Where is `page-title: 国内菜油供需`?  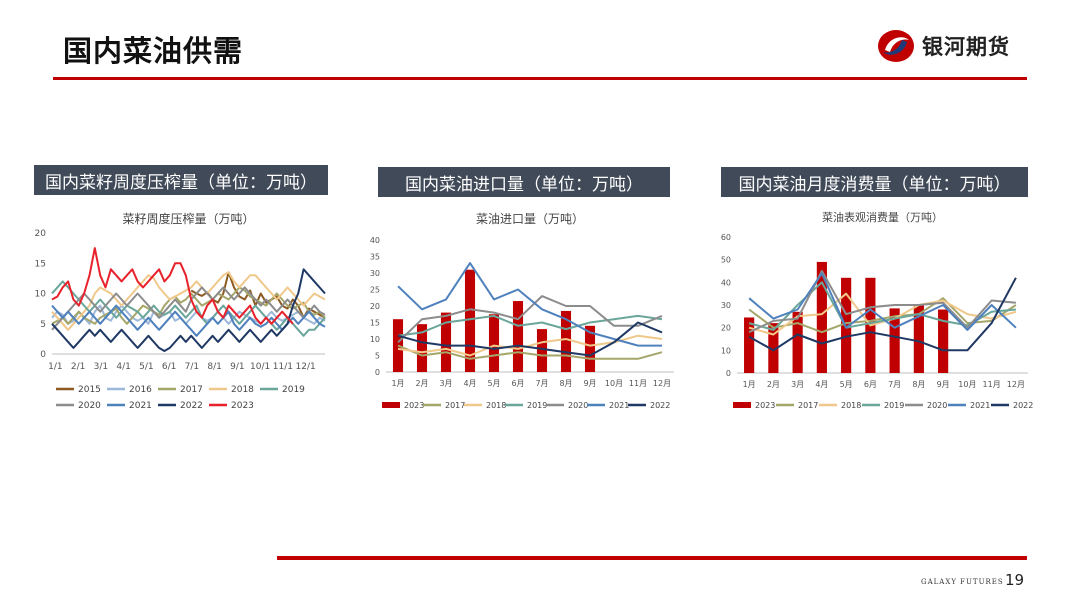 page-title: 国内菜油供需 is located at coordinates (153, 51).